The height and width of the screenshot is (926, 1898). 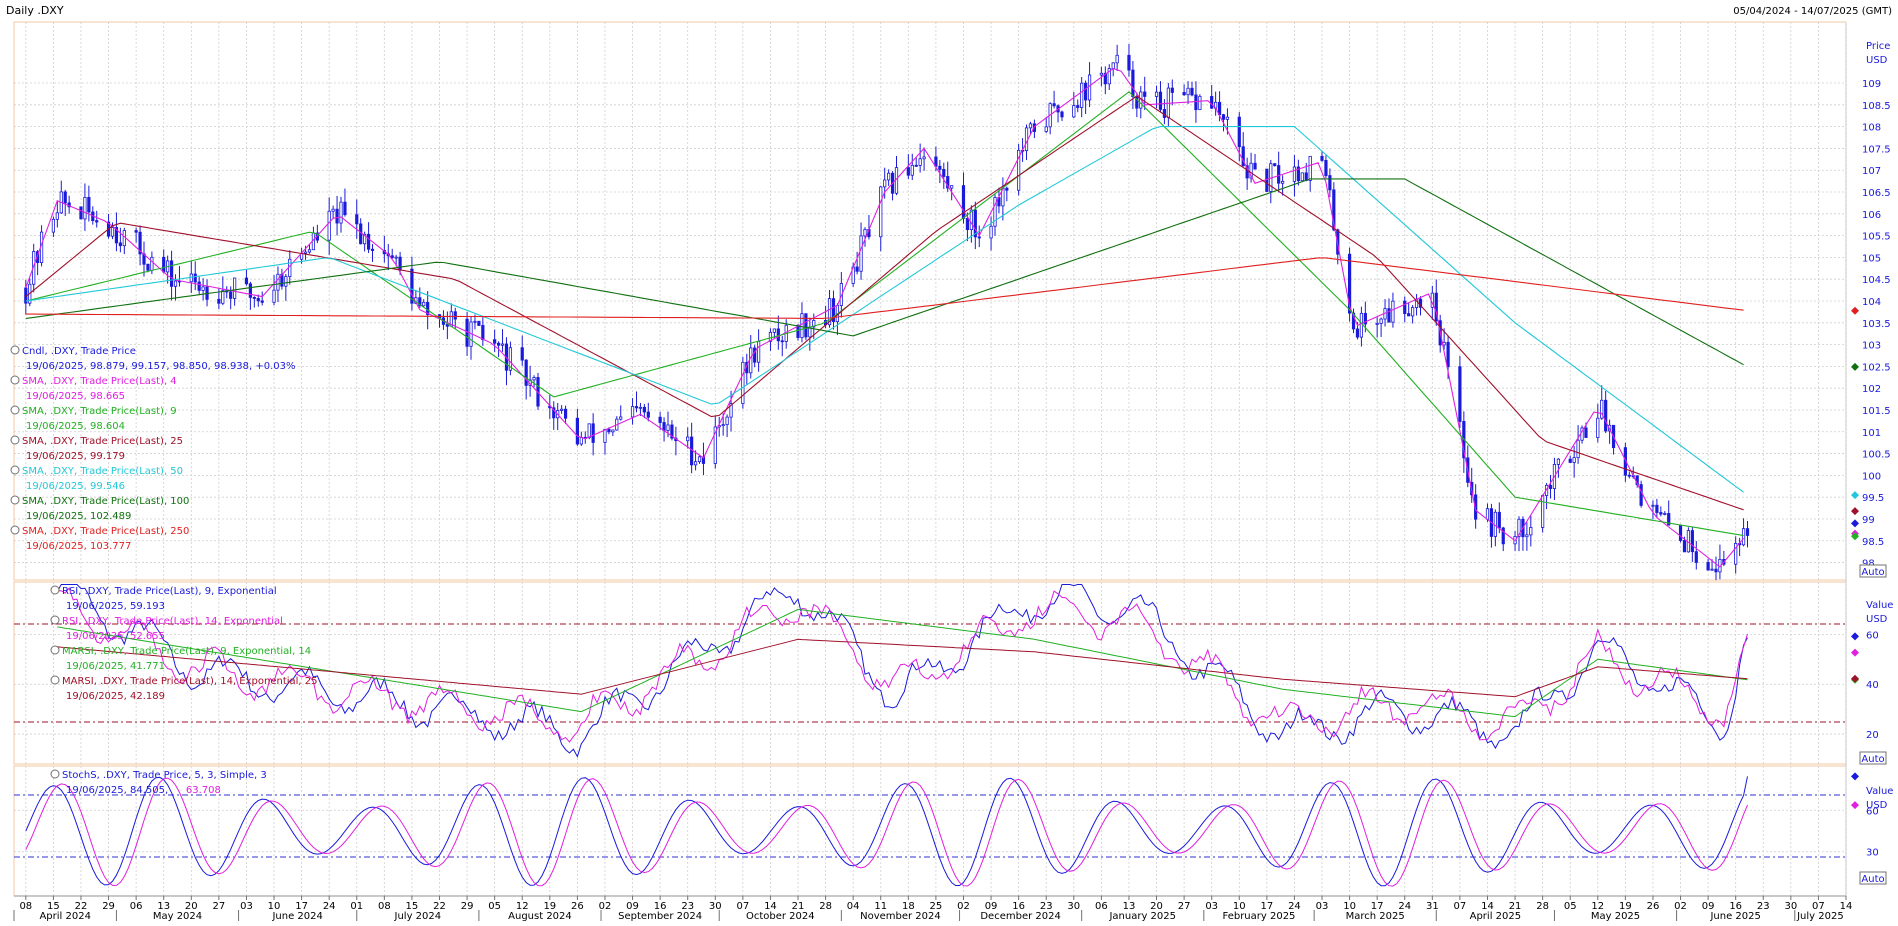 What do you see at coordinates (1615, 916) in the screenshot?
I see `time-month-label: May 2025` at bounding box center [1615, 916].